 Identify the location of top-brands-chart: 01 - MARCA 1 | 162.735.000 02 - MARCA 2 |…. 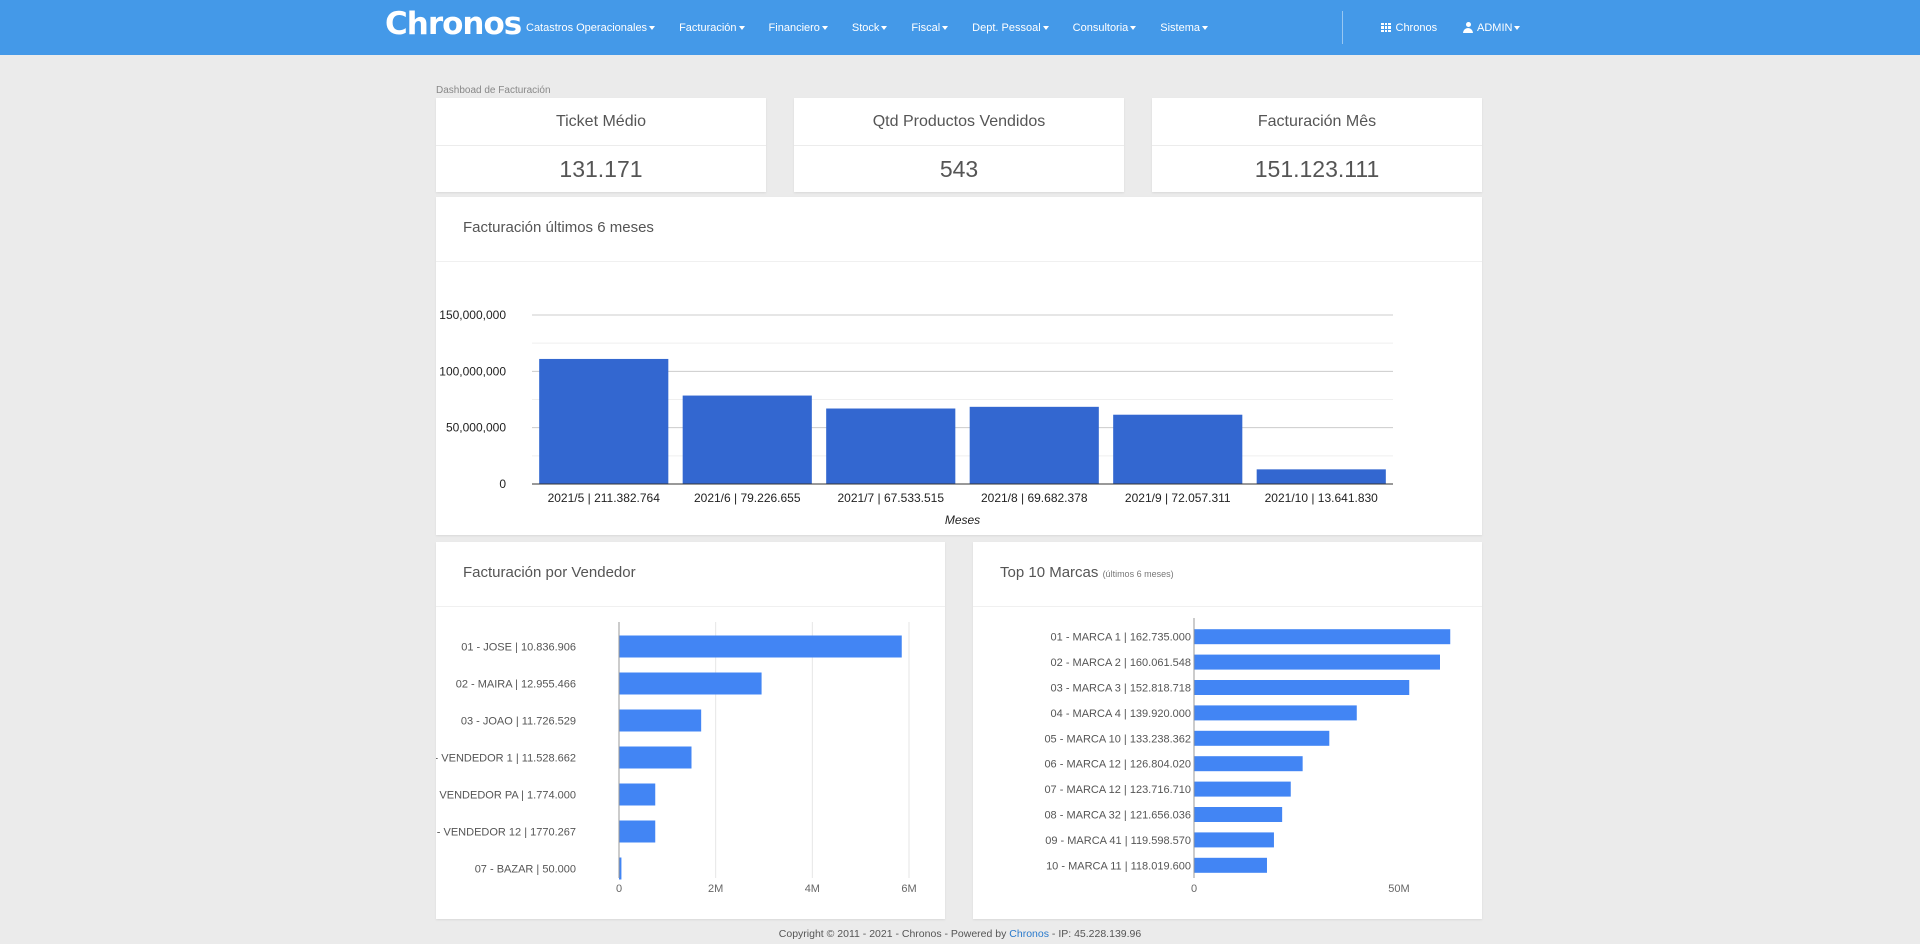
(1247, 756).